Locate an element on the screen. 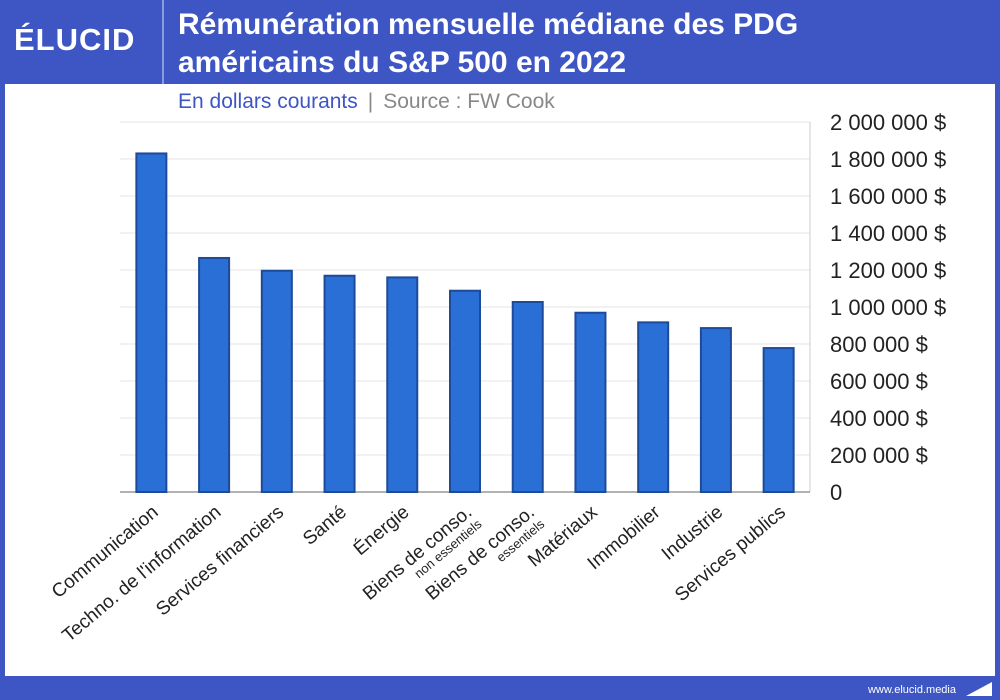 This screenshot has width=1000, height=700. category-label-group: Santé is located at coordinates (325, 526).